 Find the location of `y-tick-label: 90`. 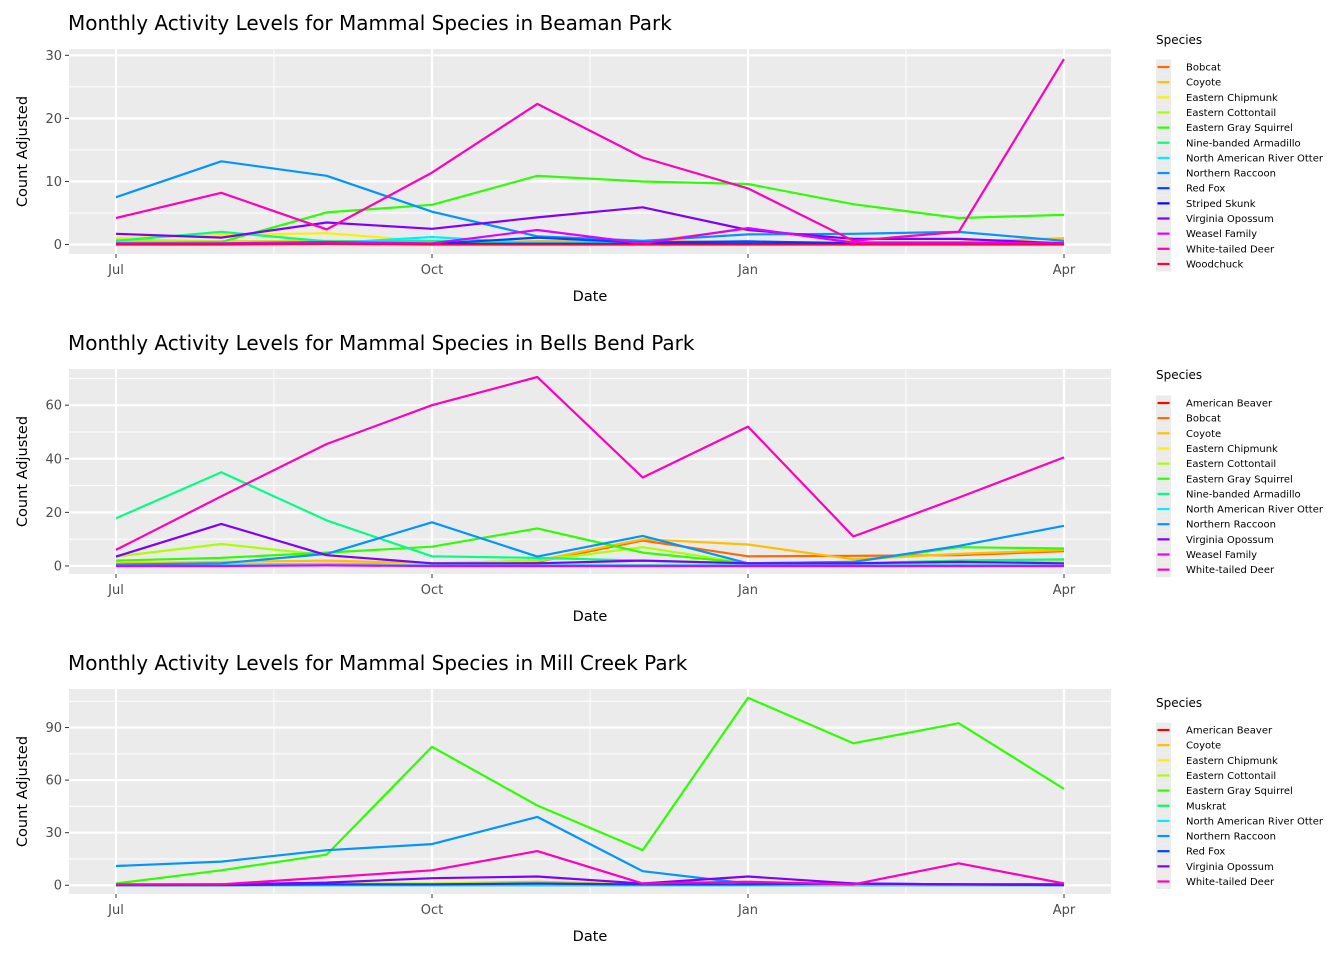

y-tick-label: 90 is located at coordinates (53, 728).